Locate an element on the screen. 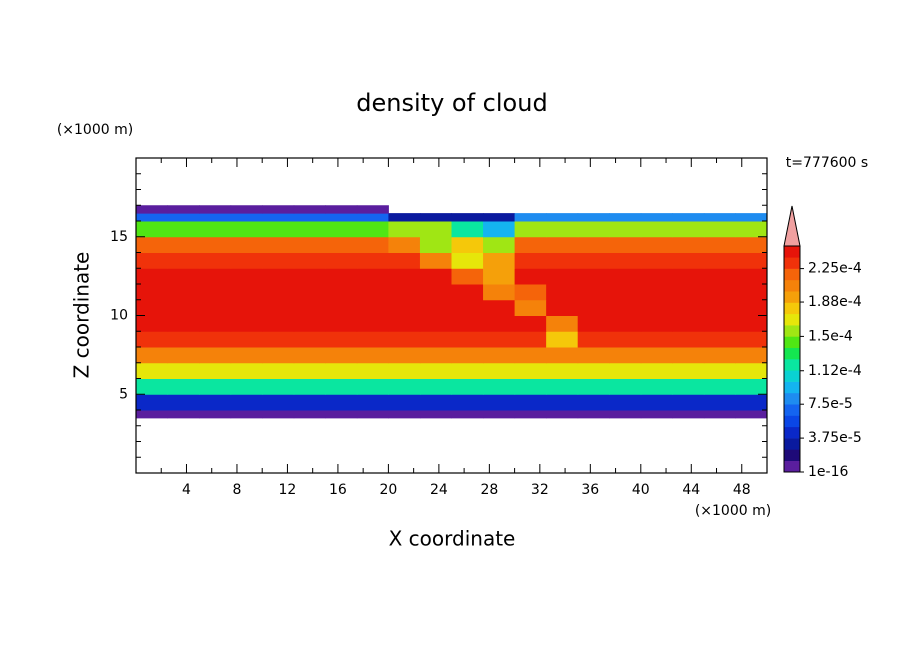 This screenshot has height=654, width=904. x-tick-label: 24 is located at coordinates (439, 490).